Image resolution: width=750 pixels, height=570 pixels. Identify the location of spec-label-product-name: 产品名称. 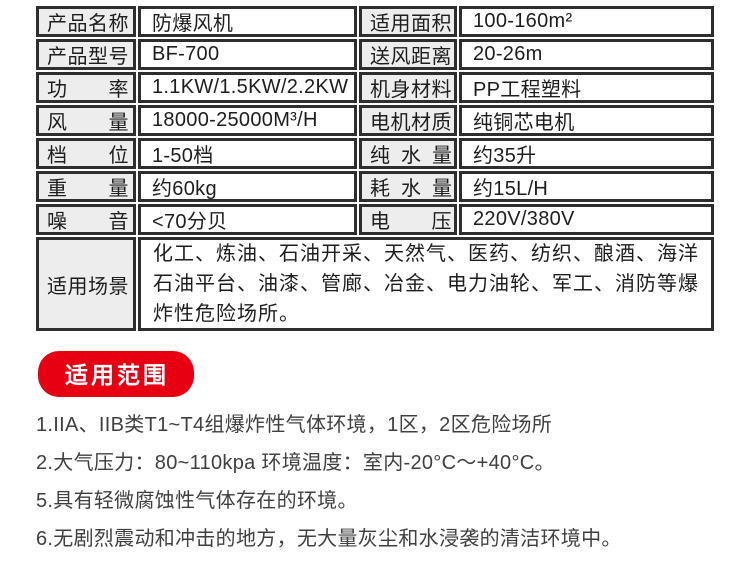
(86, 21).